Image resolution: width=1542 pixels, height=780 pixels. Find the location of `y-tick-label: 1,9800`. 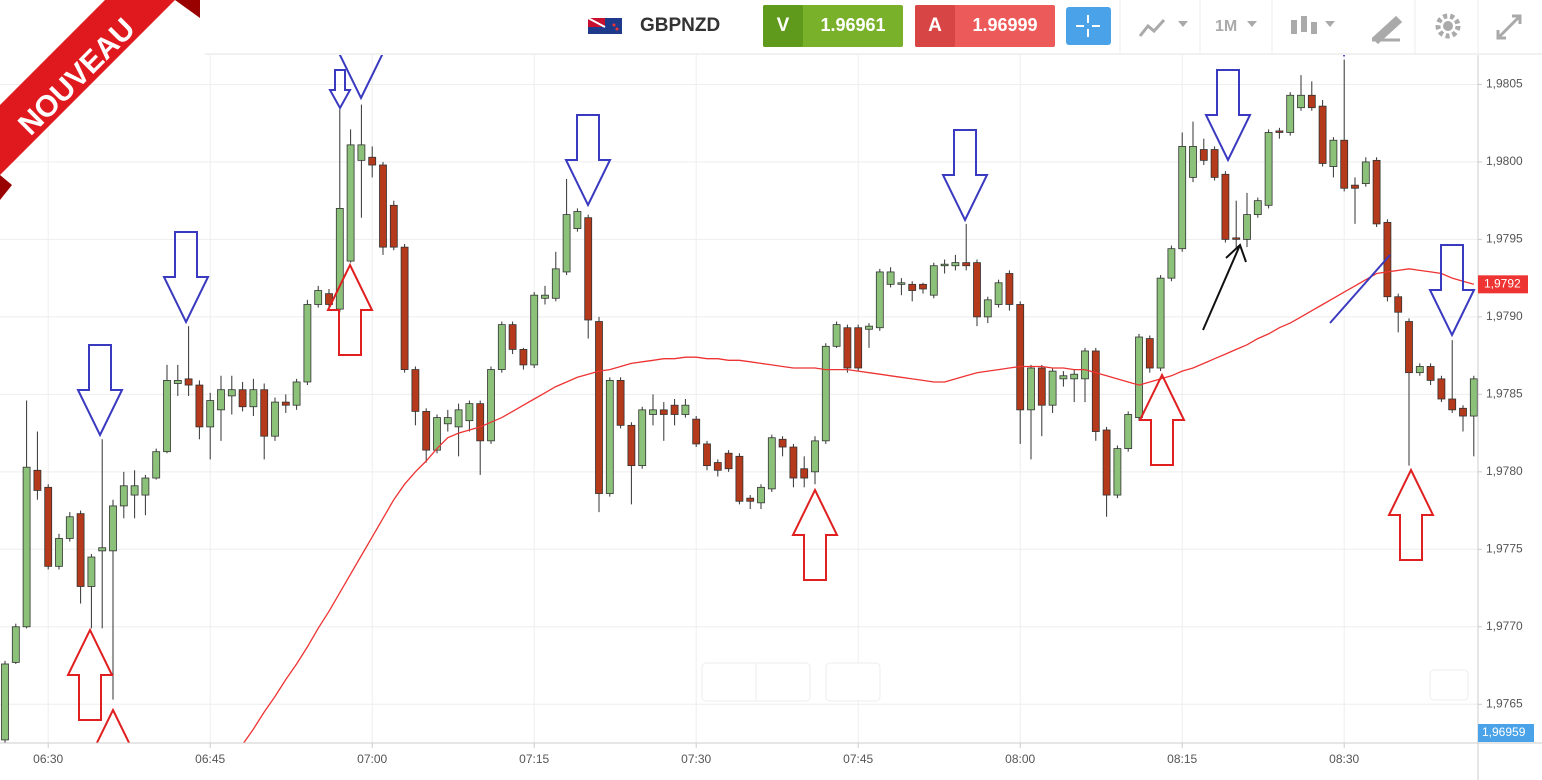

y-tick-label: 1,9800 is located at coordinates (1504, 161).